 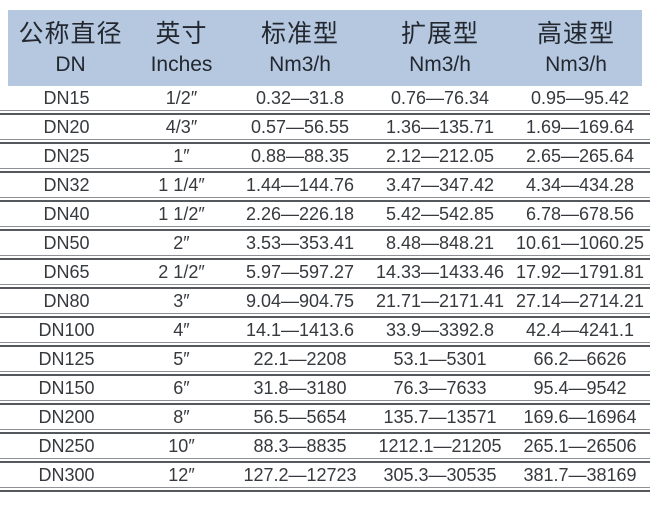 What do you see at coordinates (66, 272) in the screenshot?
I see `cell-dn: DN65` at bounding box center [66, 272].